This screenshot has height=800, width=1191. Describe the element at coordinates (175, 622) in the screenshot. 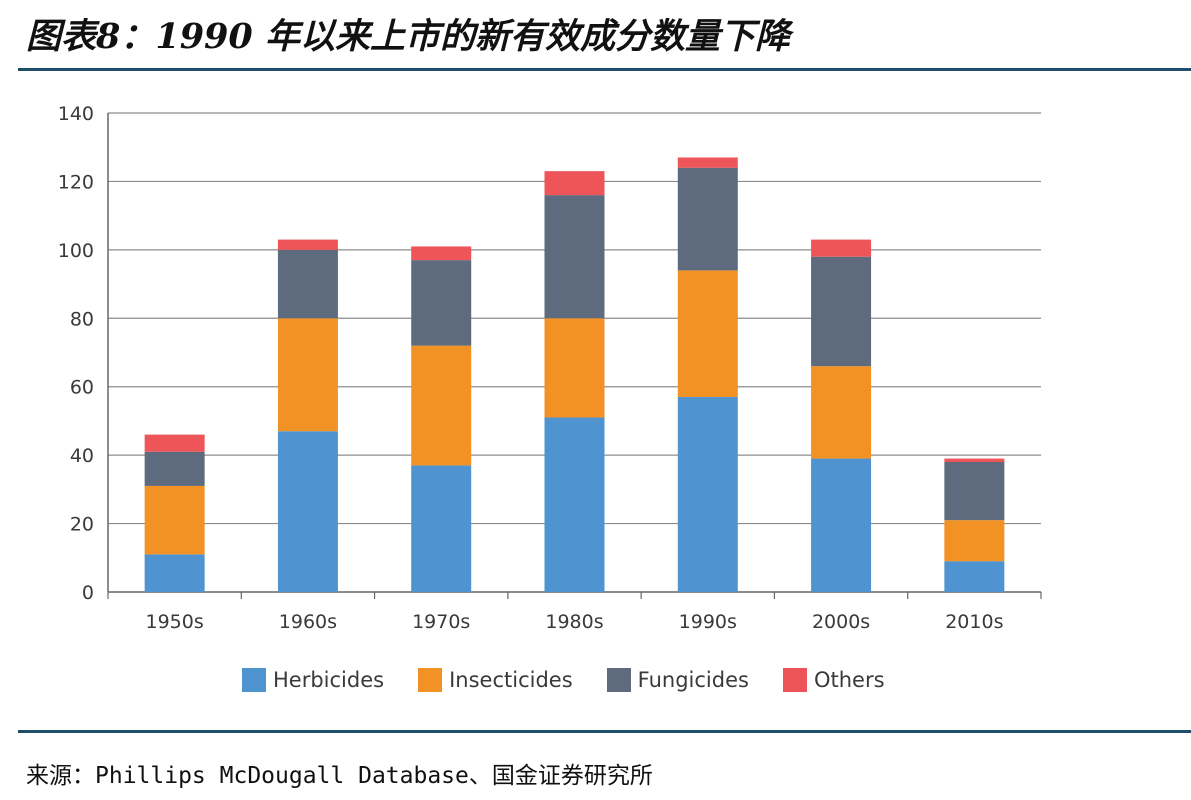

I see `x-tick-label: 1950s` at that location.